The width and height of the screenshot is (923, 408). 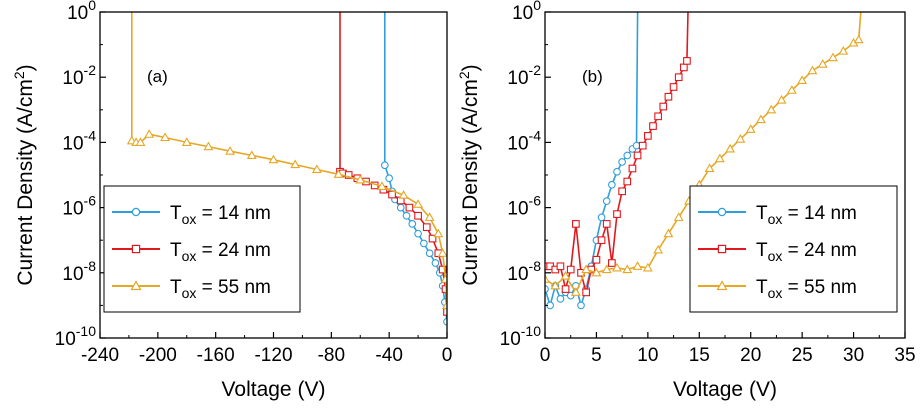 I want to click on y-tick-label: 10⁻⁸, so click(x=79, y=271).